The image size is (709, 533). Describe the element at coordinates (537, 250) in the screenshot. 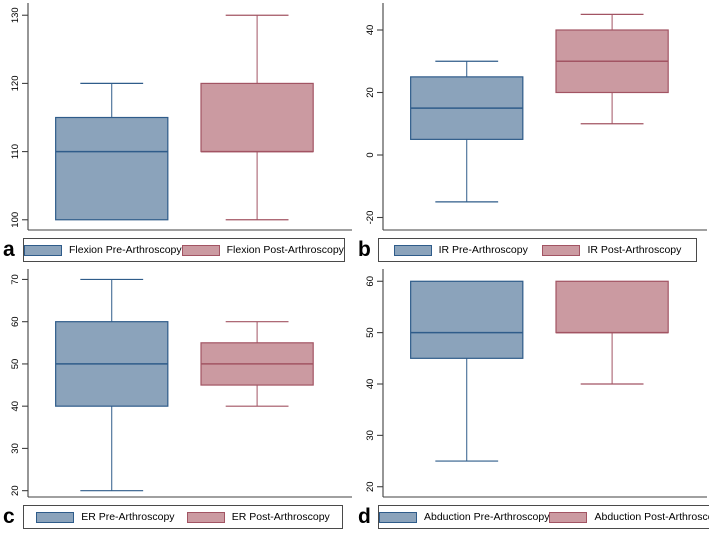

I see `legend-b: IR Pre-Arthroscopy IR Post-Arthroscopy` at that location.